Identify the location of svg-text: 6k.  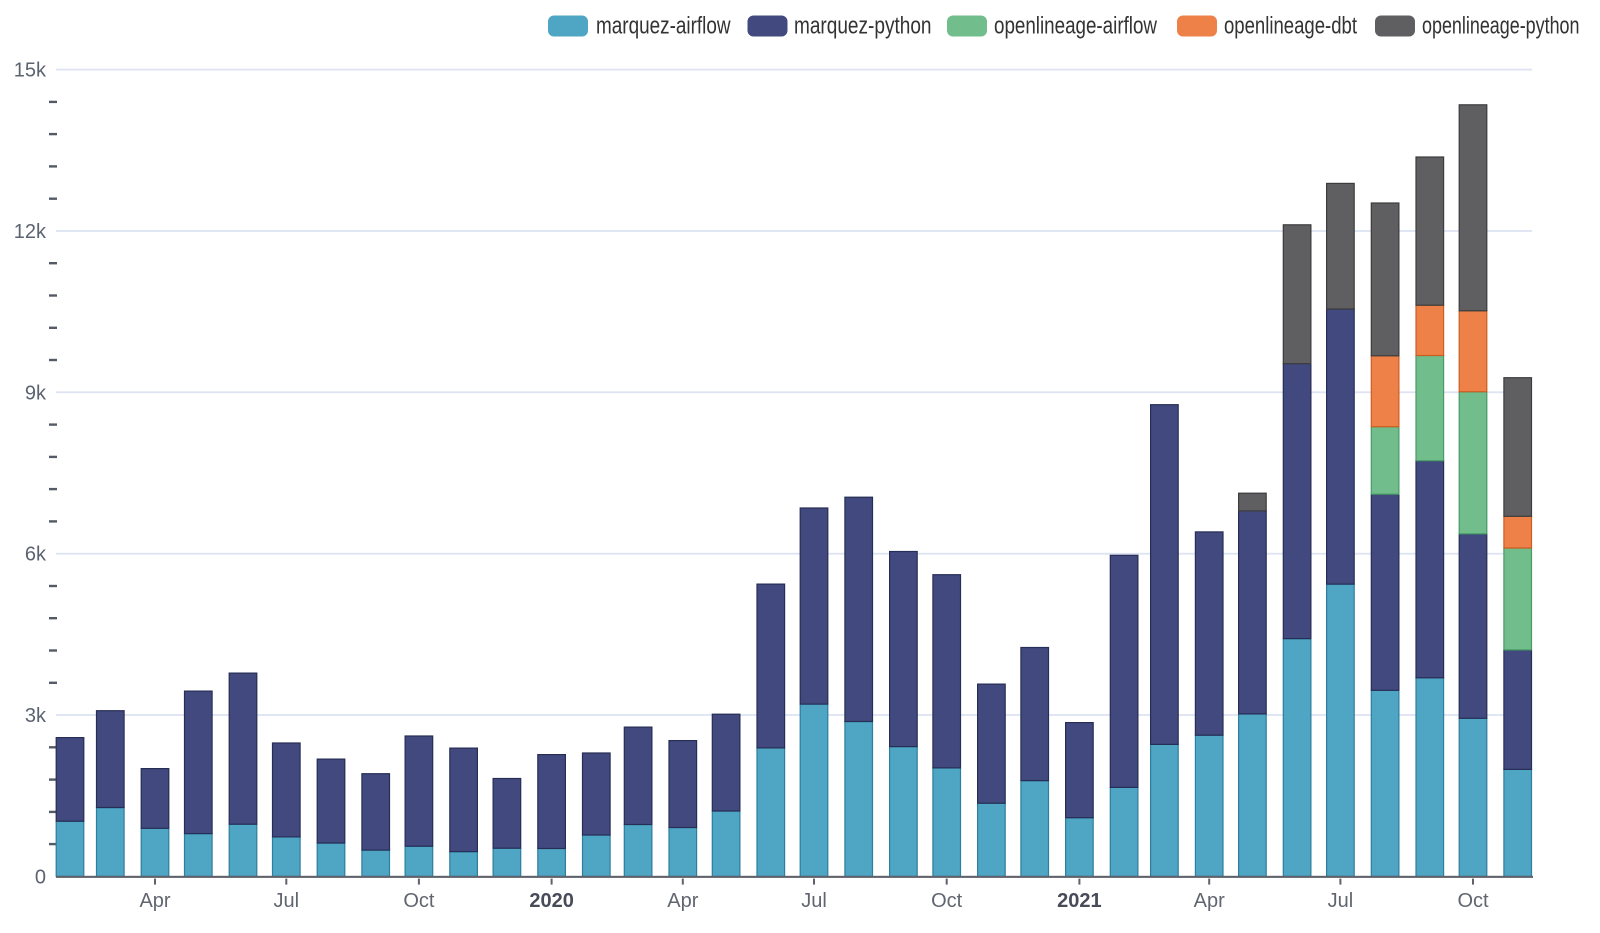
(36, 555).